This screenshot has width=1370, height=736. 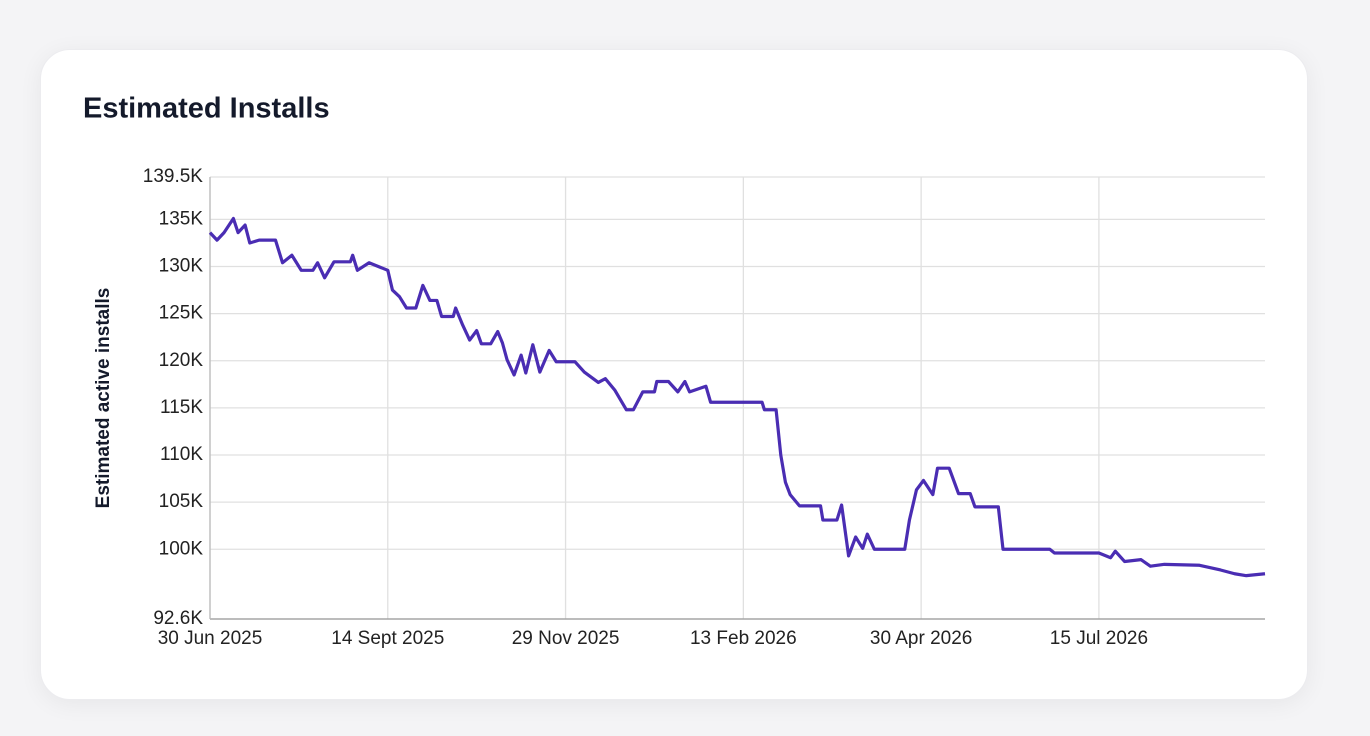 I want to click on y-tick-label: 115K, so click(x=181, y=407).